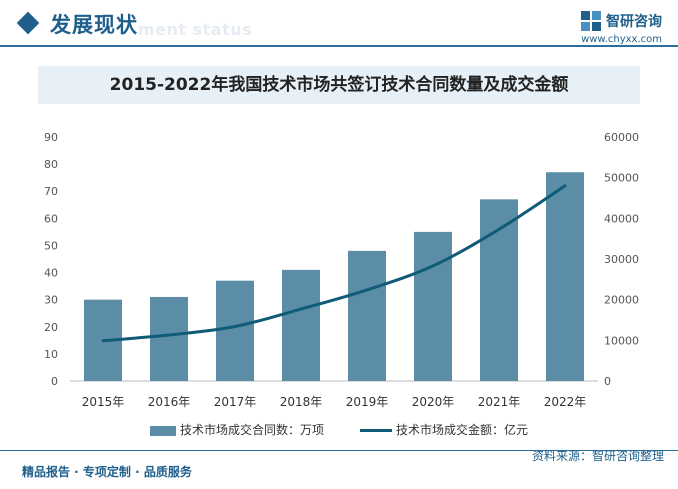  I want to click on x-tick-label: 2022年, so click(565, 402).